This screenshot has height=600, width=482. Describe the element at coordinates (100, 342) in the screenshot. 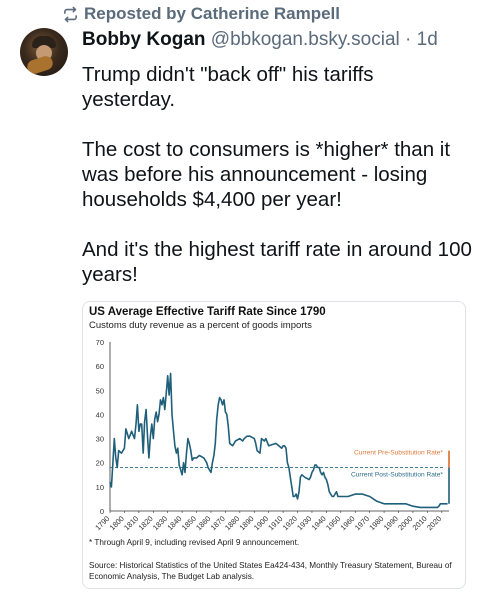

I see `y-tick-label: 70` at that location.